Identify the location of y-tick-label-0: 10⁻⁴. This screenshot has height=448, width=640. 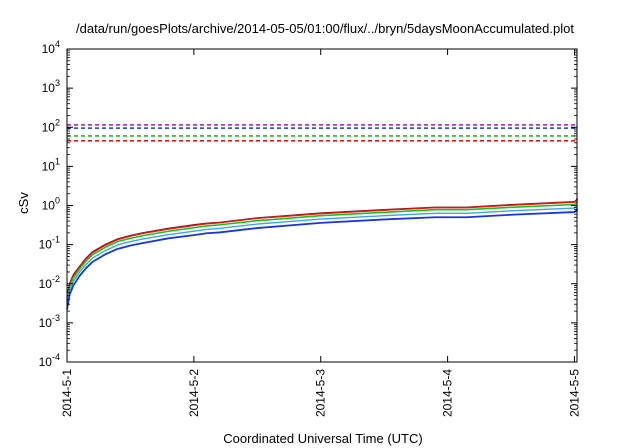
(49, 360).